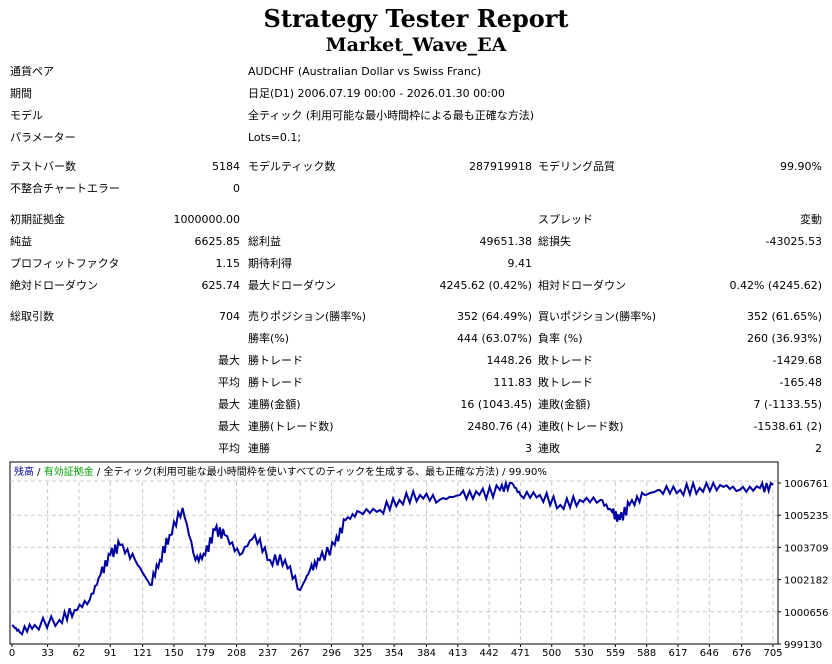  I want to click on loss-label: 負率 (%), so click(560, 338).